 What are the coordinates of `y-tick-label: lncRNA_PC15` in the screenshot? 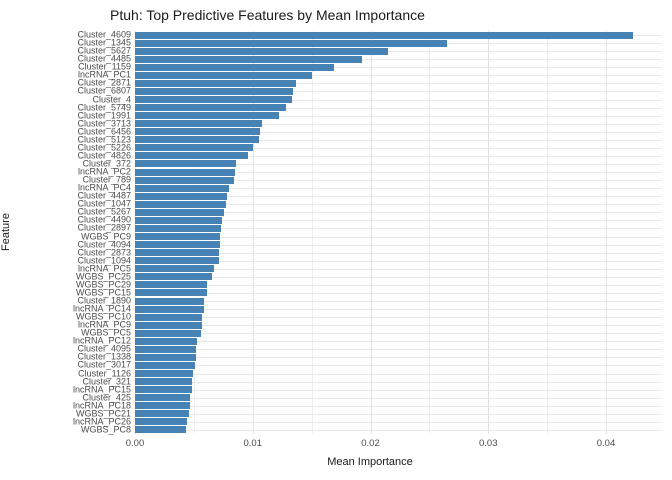 It's located at (101, 389).